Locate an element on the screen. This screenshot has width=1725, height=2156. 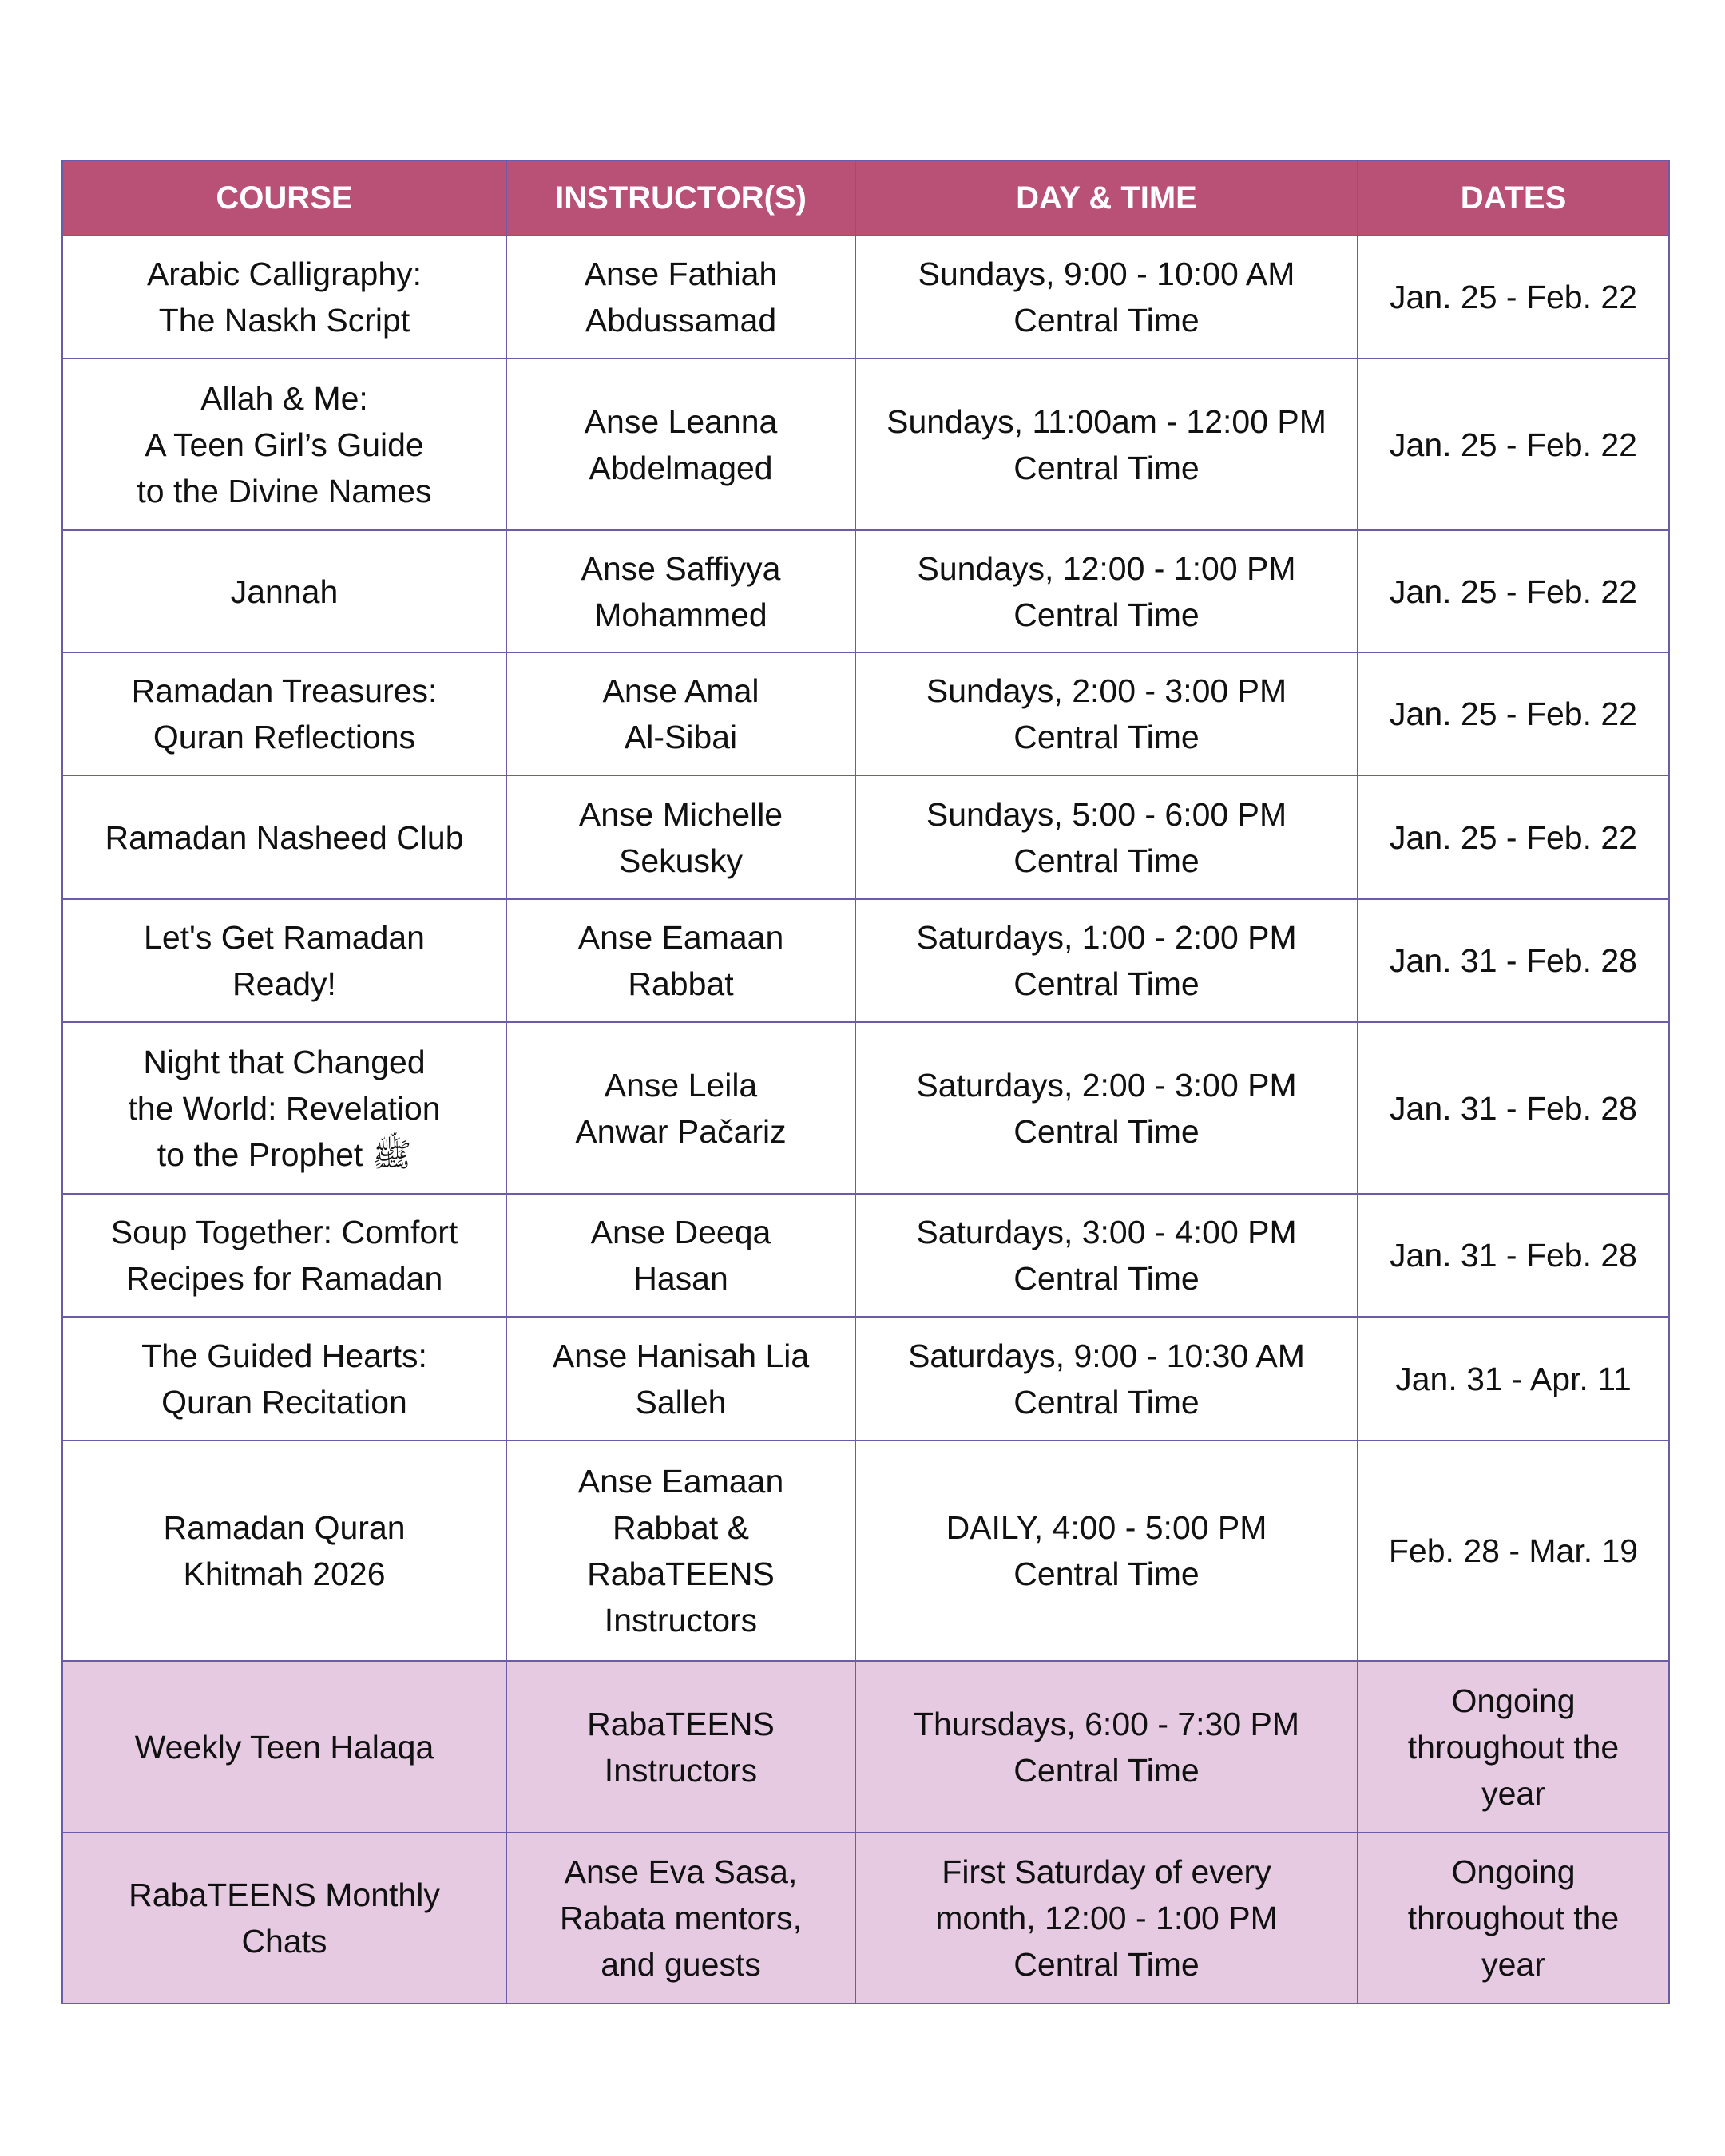
cell-time: Saturdays, 1:00 - 2:00 PM Central Time is located at coordinates (1107, 960).